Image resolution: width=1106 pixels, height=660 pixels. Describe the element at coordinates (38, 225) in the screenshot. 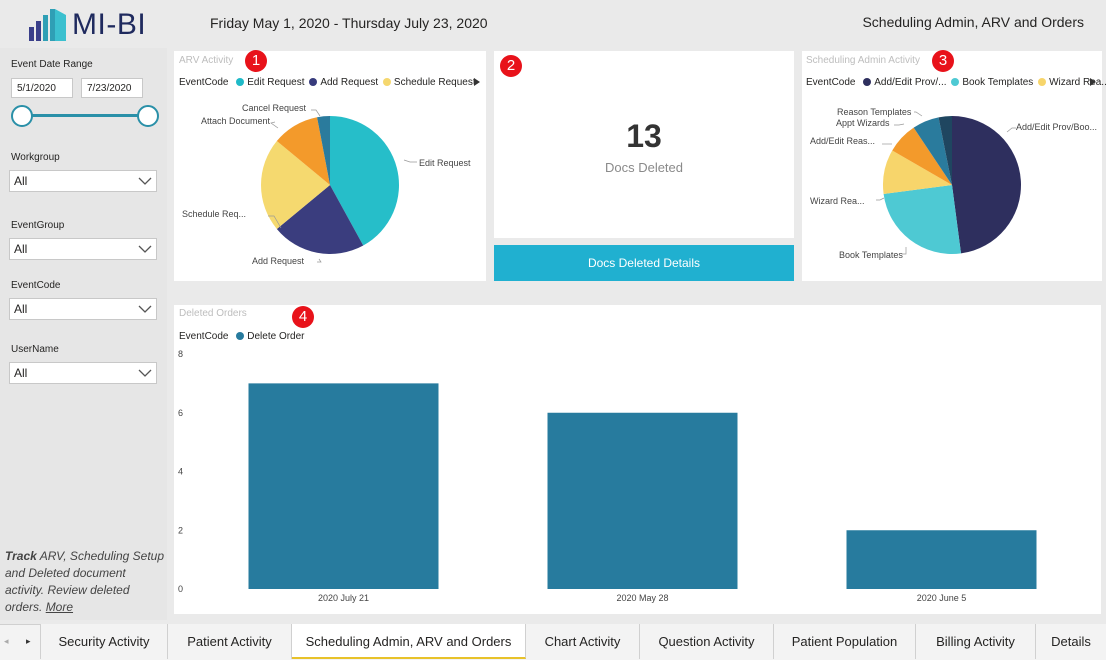

I see `eventgroup-label: EventGroup` at that location.